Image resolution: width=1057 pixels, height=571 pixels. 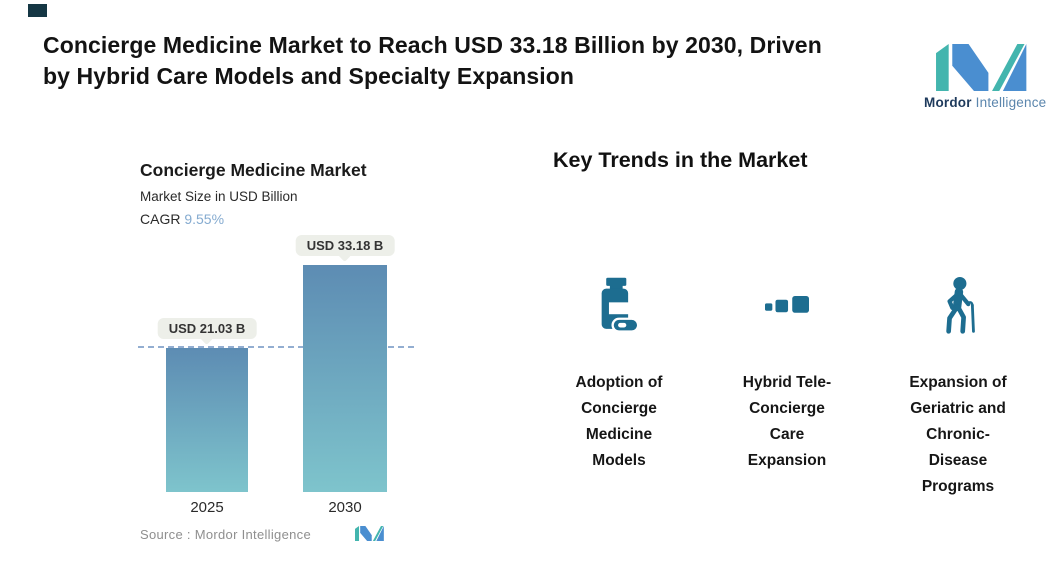 What do you see at coordinates (948, 102) in the screenshot?
I see `brand-name-bold: Mordor` at bounding box center [948, 102].